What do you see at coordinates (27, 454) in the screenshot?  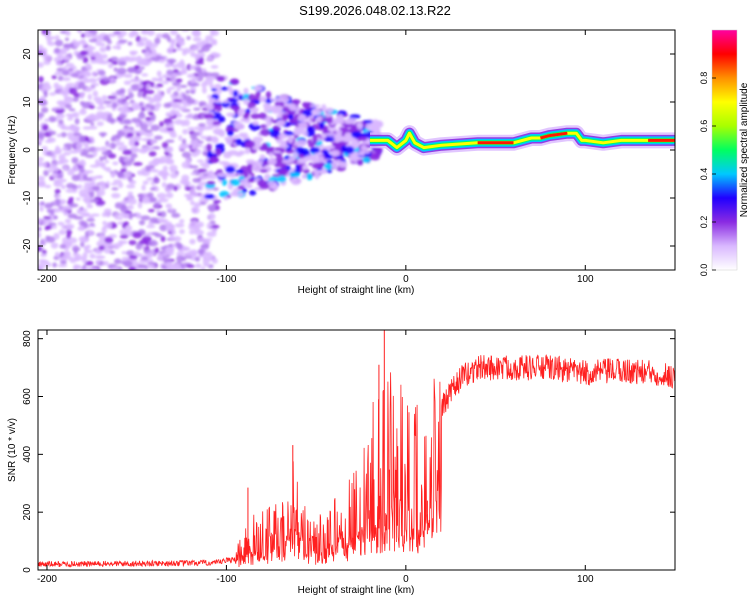 I see `snr-y-tick-label: 400` at bounding box center [27, 454].